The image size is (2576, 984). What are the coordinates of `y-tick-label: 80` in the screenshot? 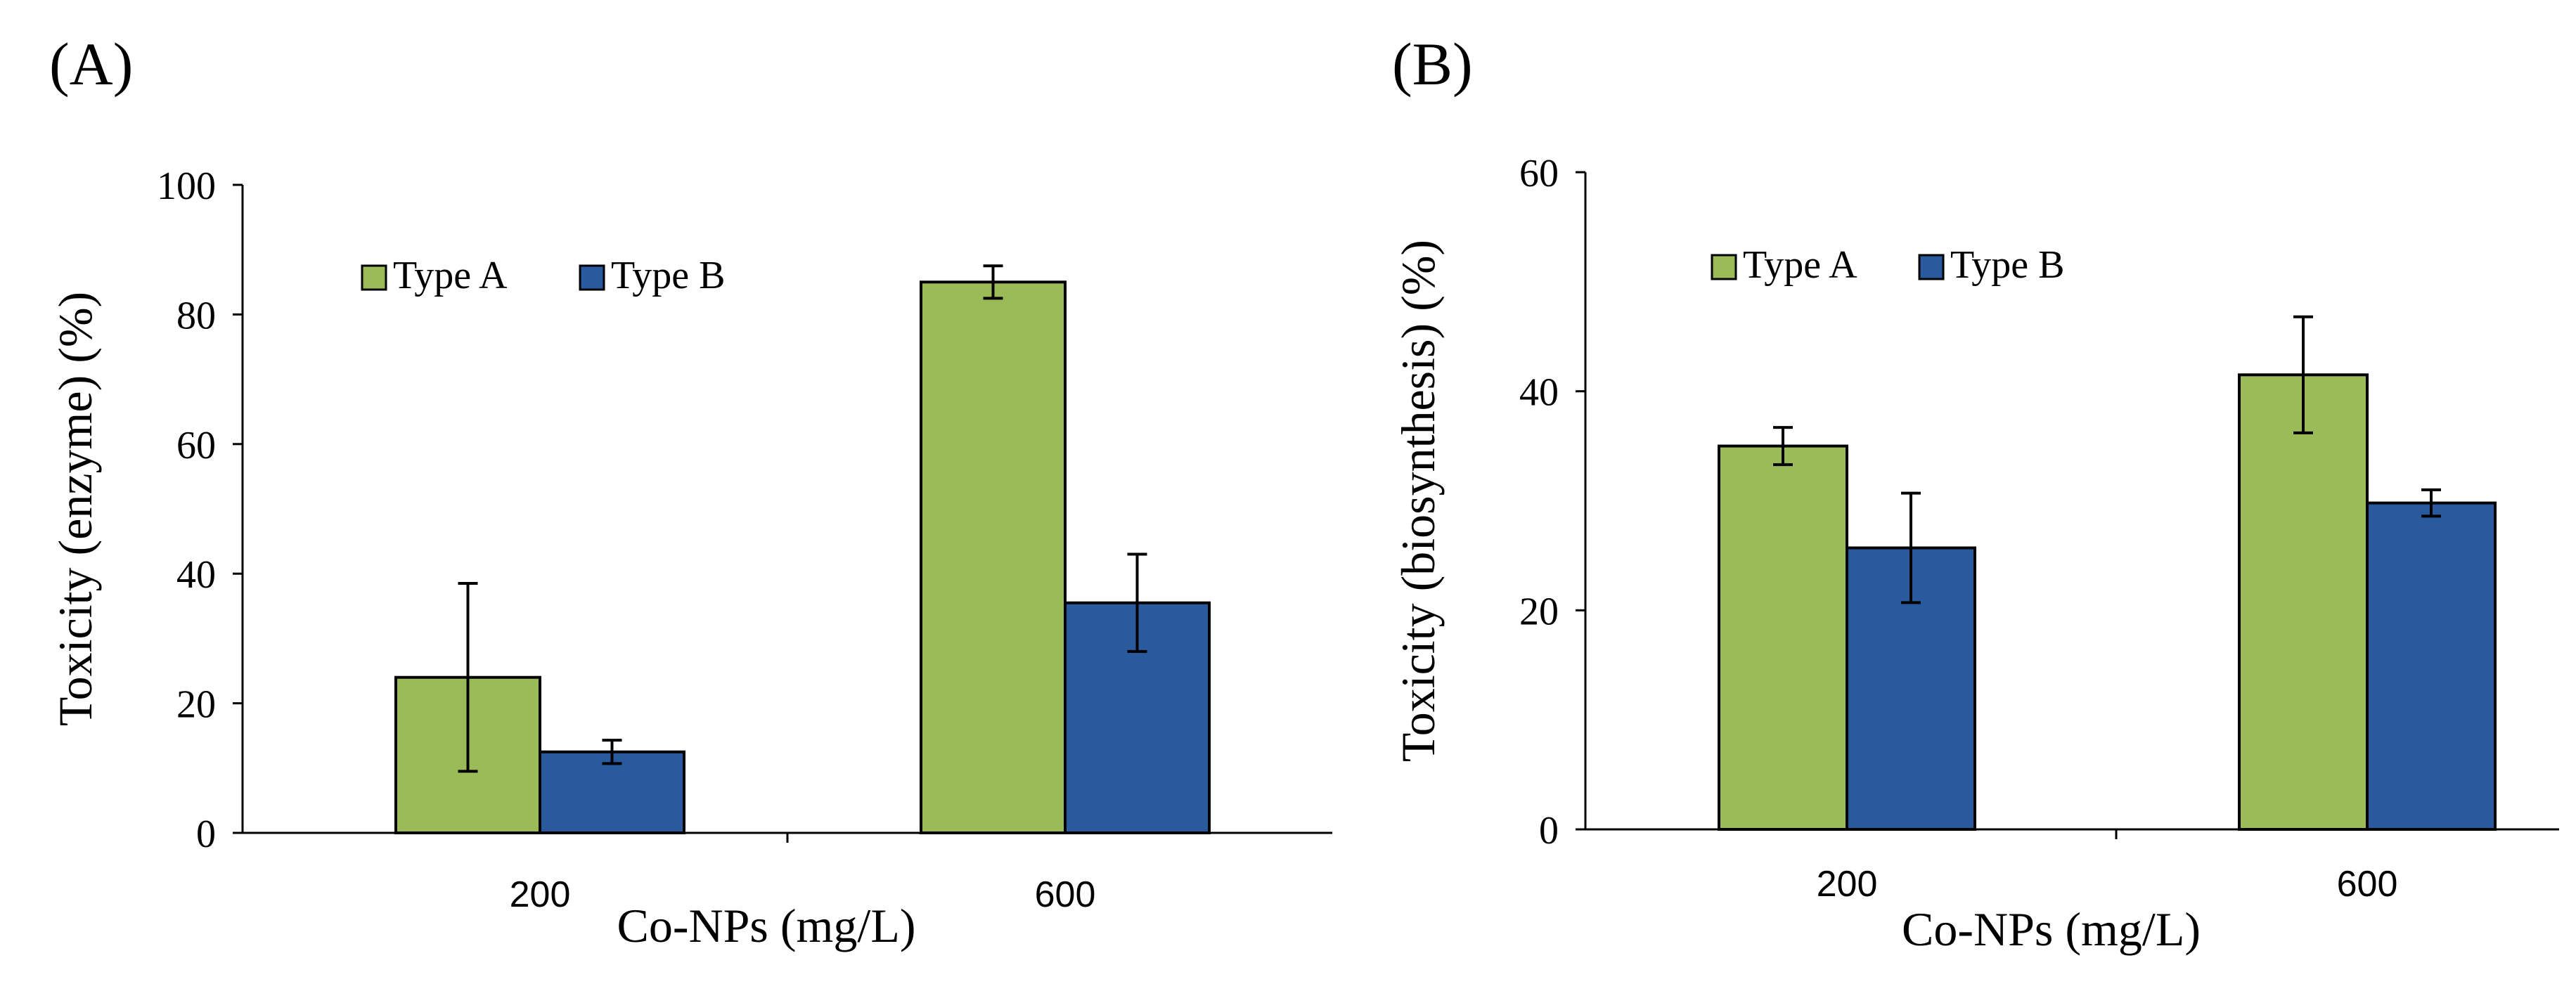 It's located at (196, 316).